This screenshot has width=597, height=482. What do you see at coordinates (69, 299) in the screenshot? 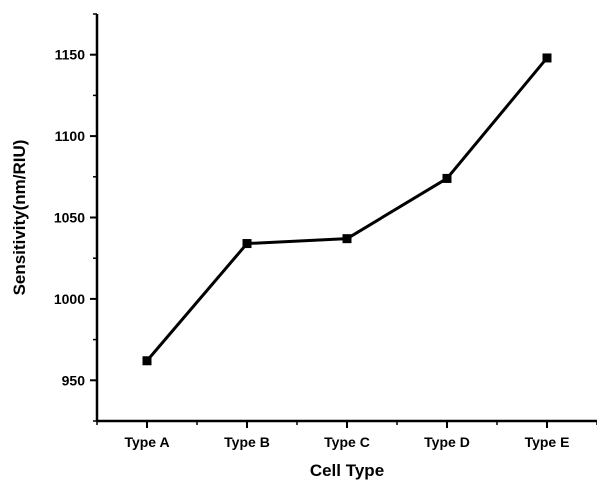
I see `y-tick-label: 1000` at bounding box center [69, 299].